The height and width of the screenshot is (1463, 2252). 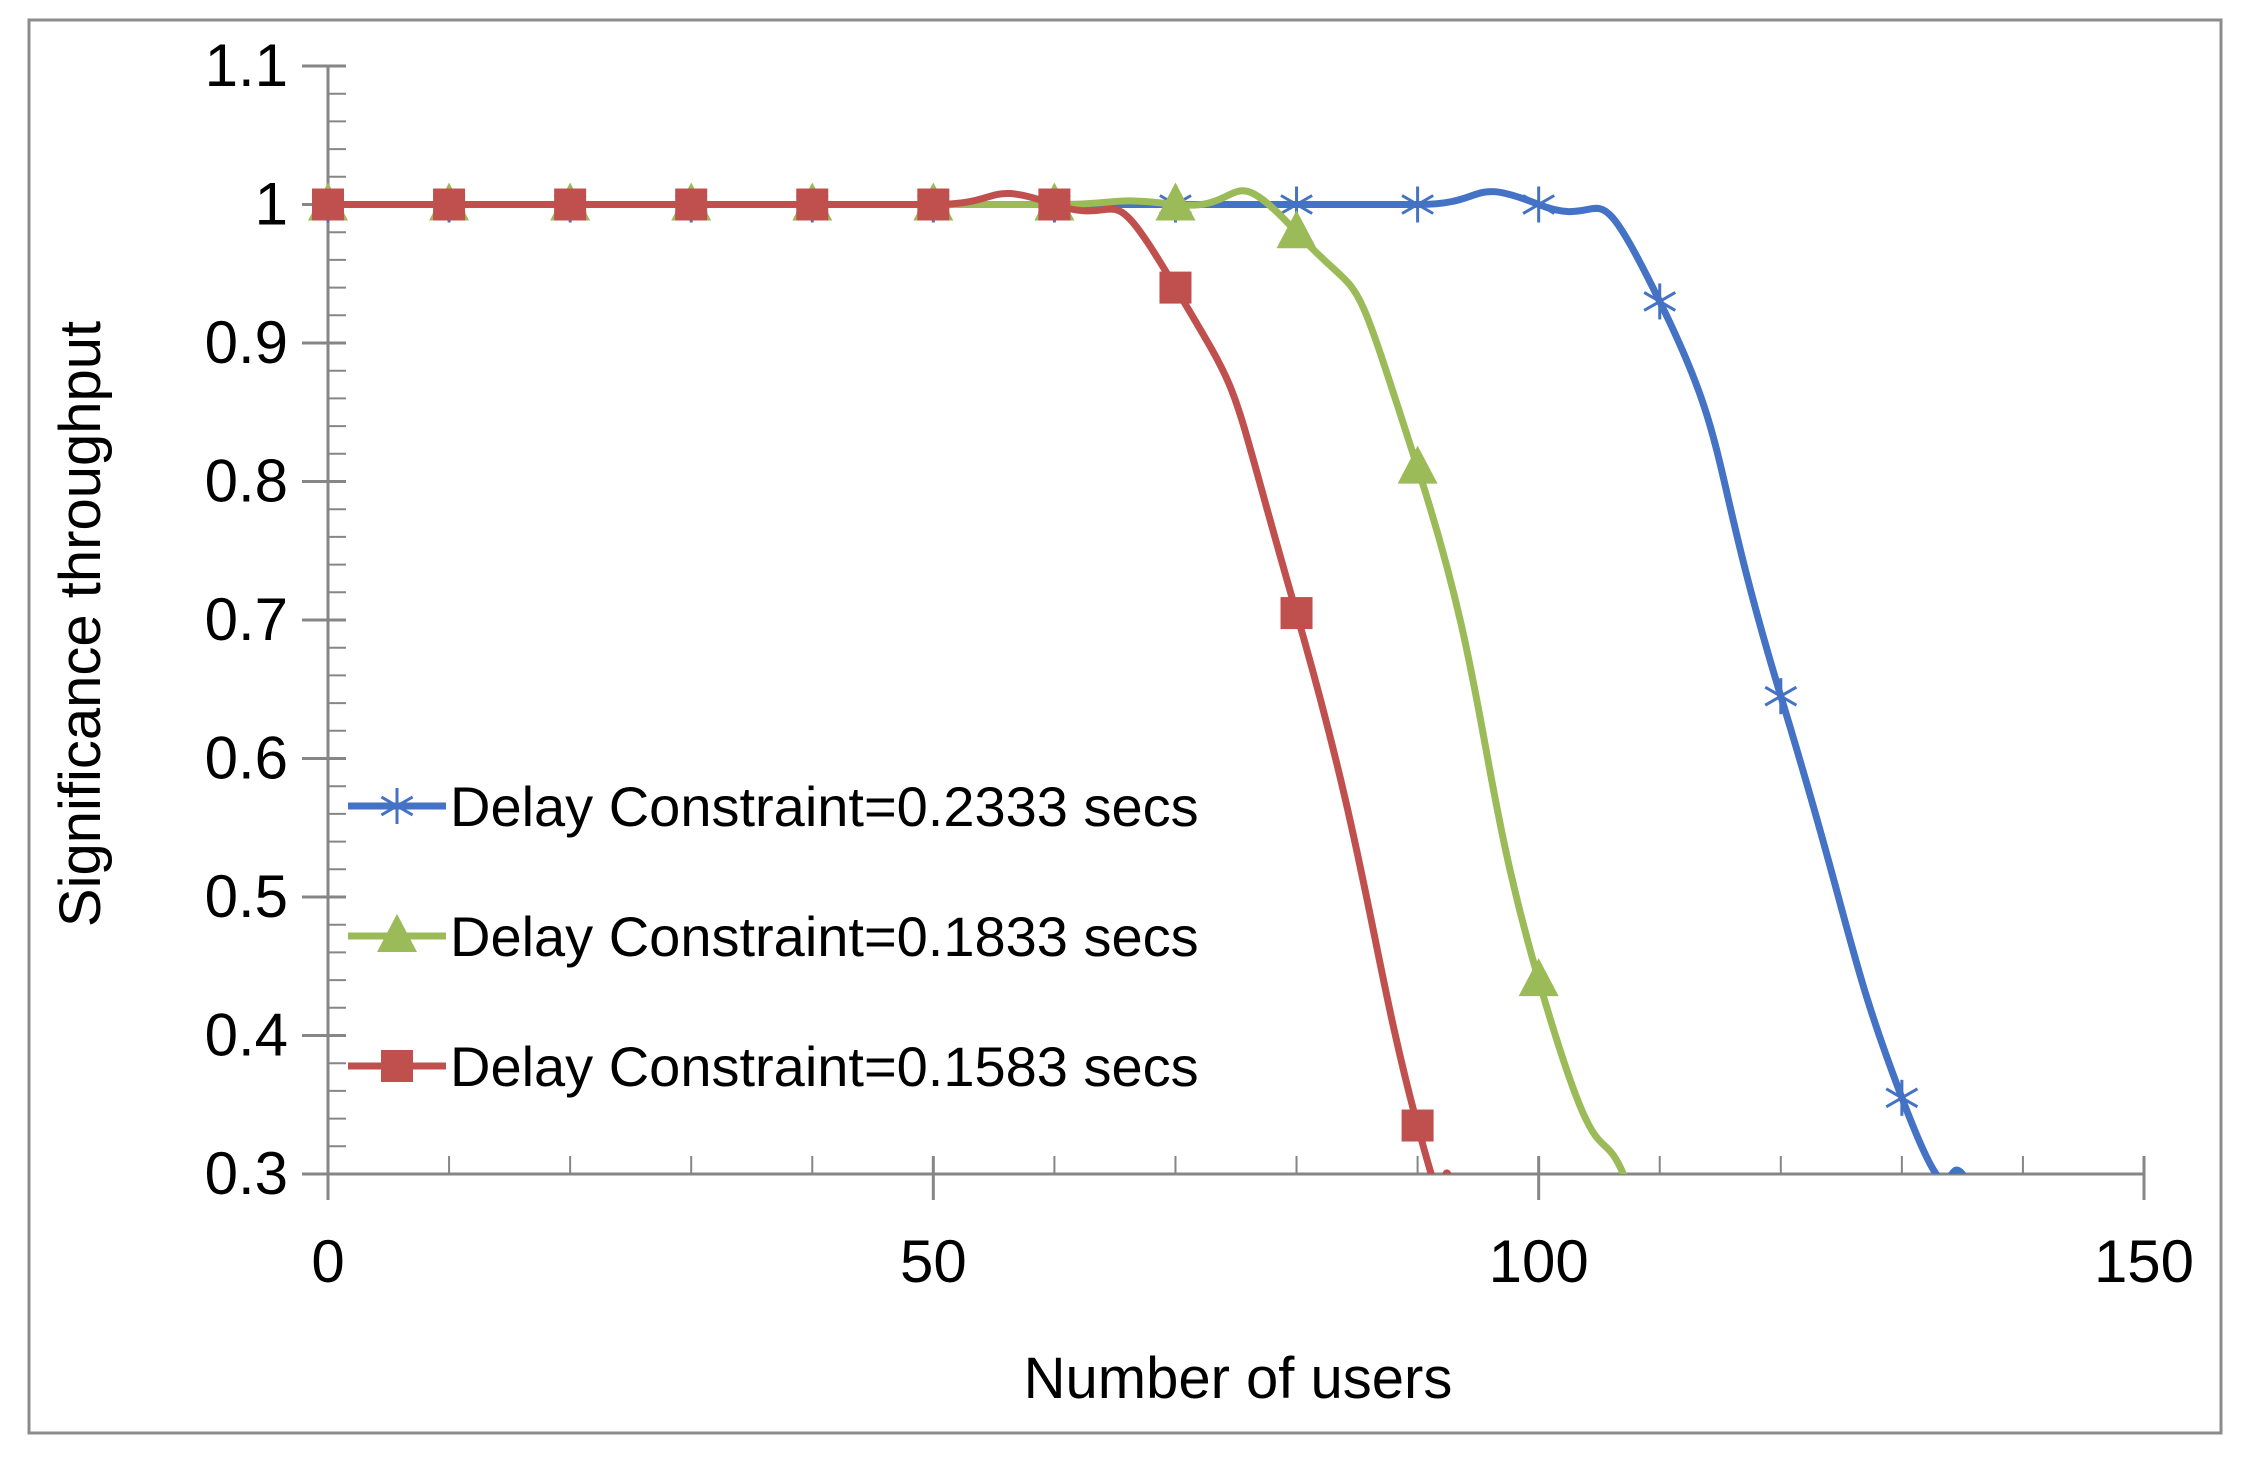 I want to click on legend-item: Delay Constraint=0.1833 secs, so click(x=773, y=936).